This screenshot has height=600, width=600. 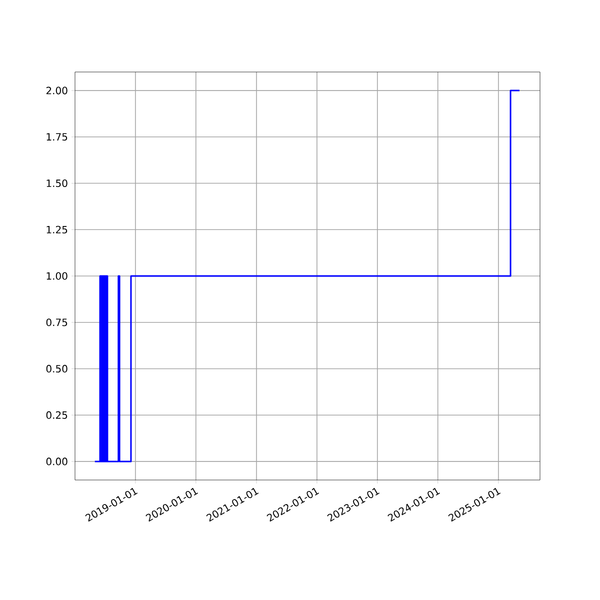 I want to click on y-tick-label: 1.25, so click(x=57, y=230).